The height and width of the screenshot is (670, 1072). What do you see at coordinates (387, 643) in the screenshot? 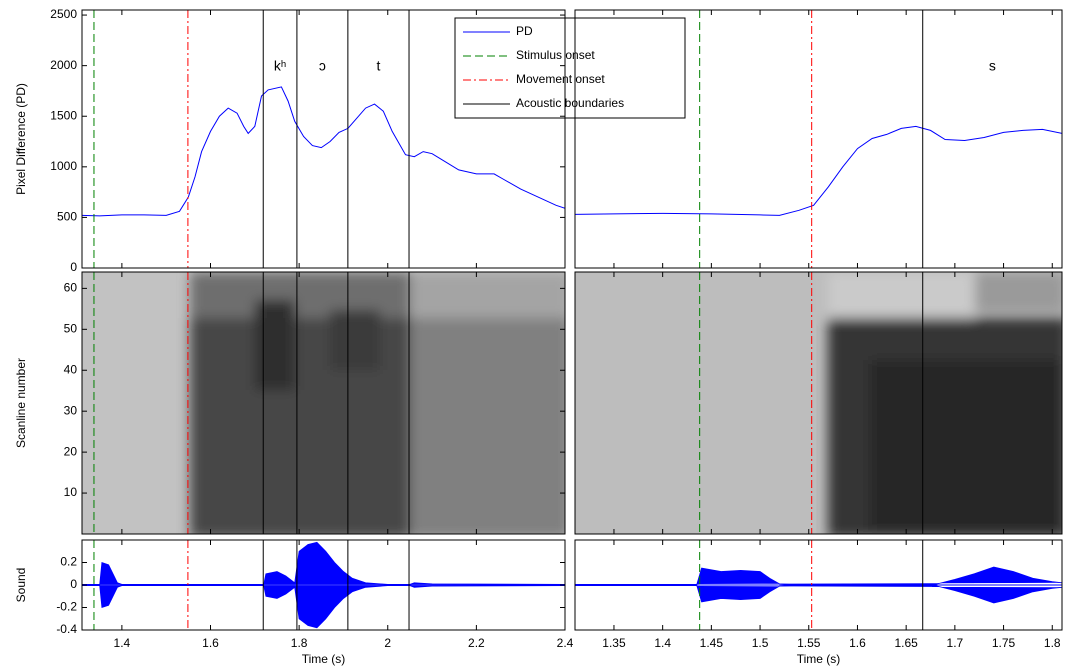
I see `x-tick-label: 2` at bounding box center [387, 643].